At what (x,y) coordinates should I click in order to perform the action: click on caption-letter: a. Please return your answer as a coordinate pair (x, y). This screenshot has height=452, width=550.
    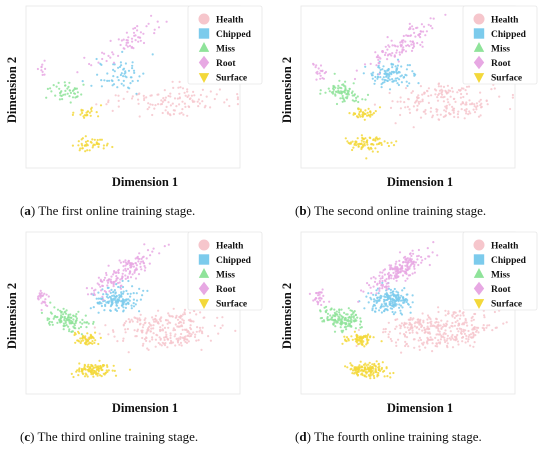
    Looking at the image, I should click on (27, 210).